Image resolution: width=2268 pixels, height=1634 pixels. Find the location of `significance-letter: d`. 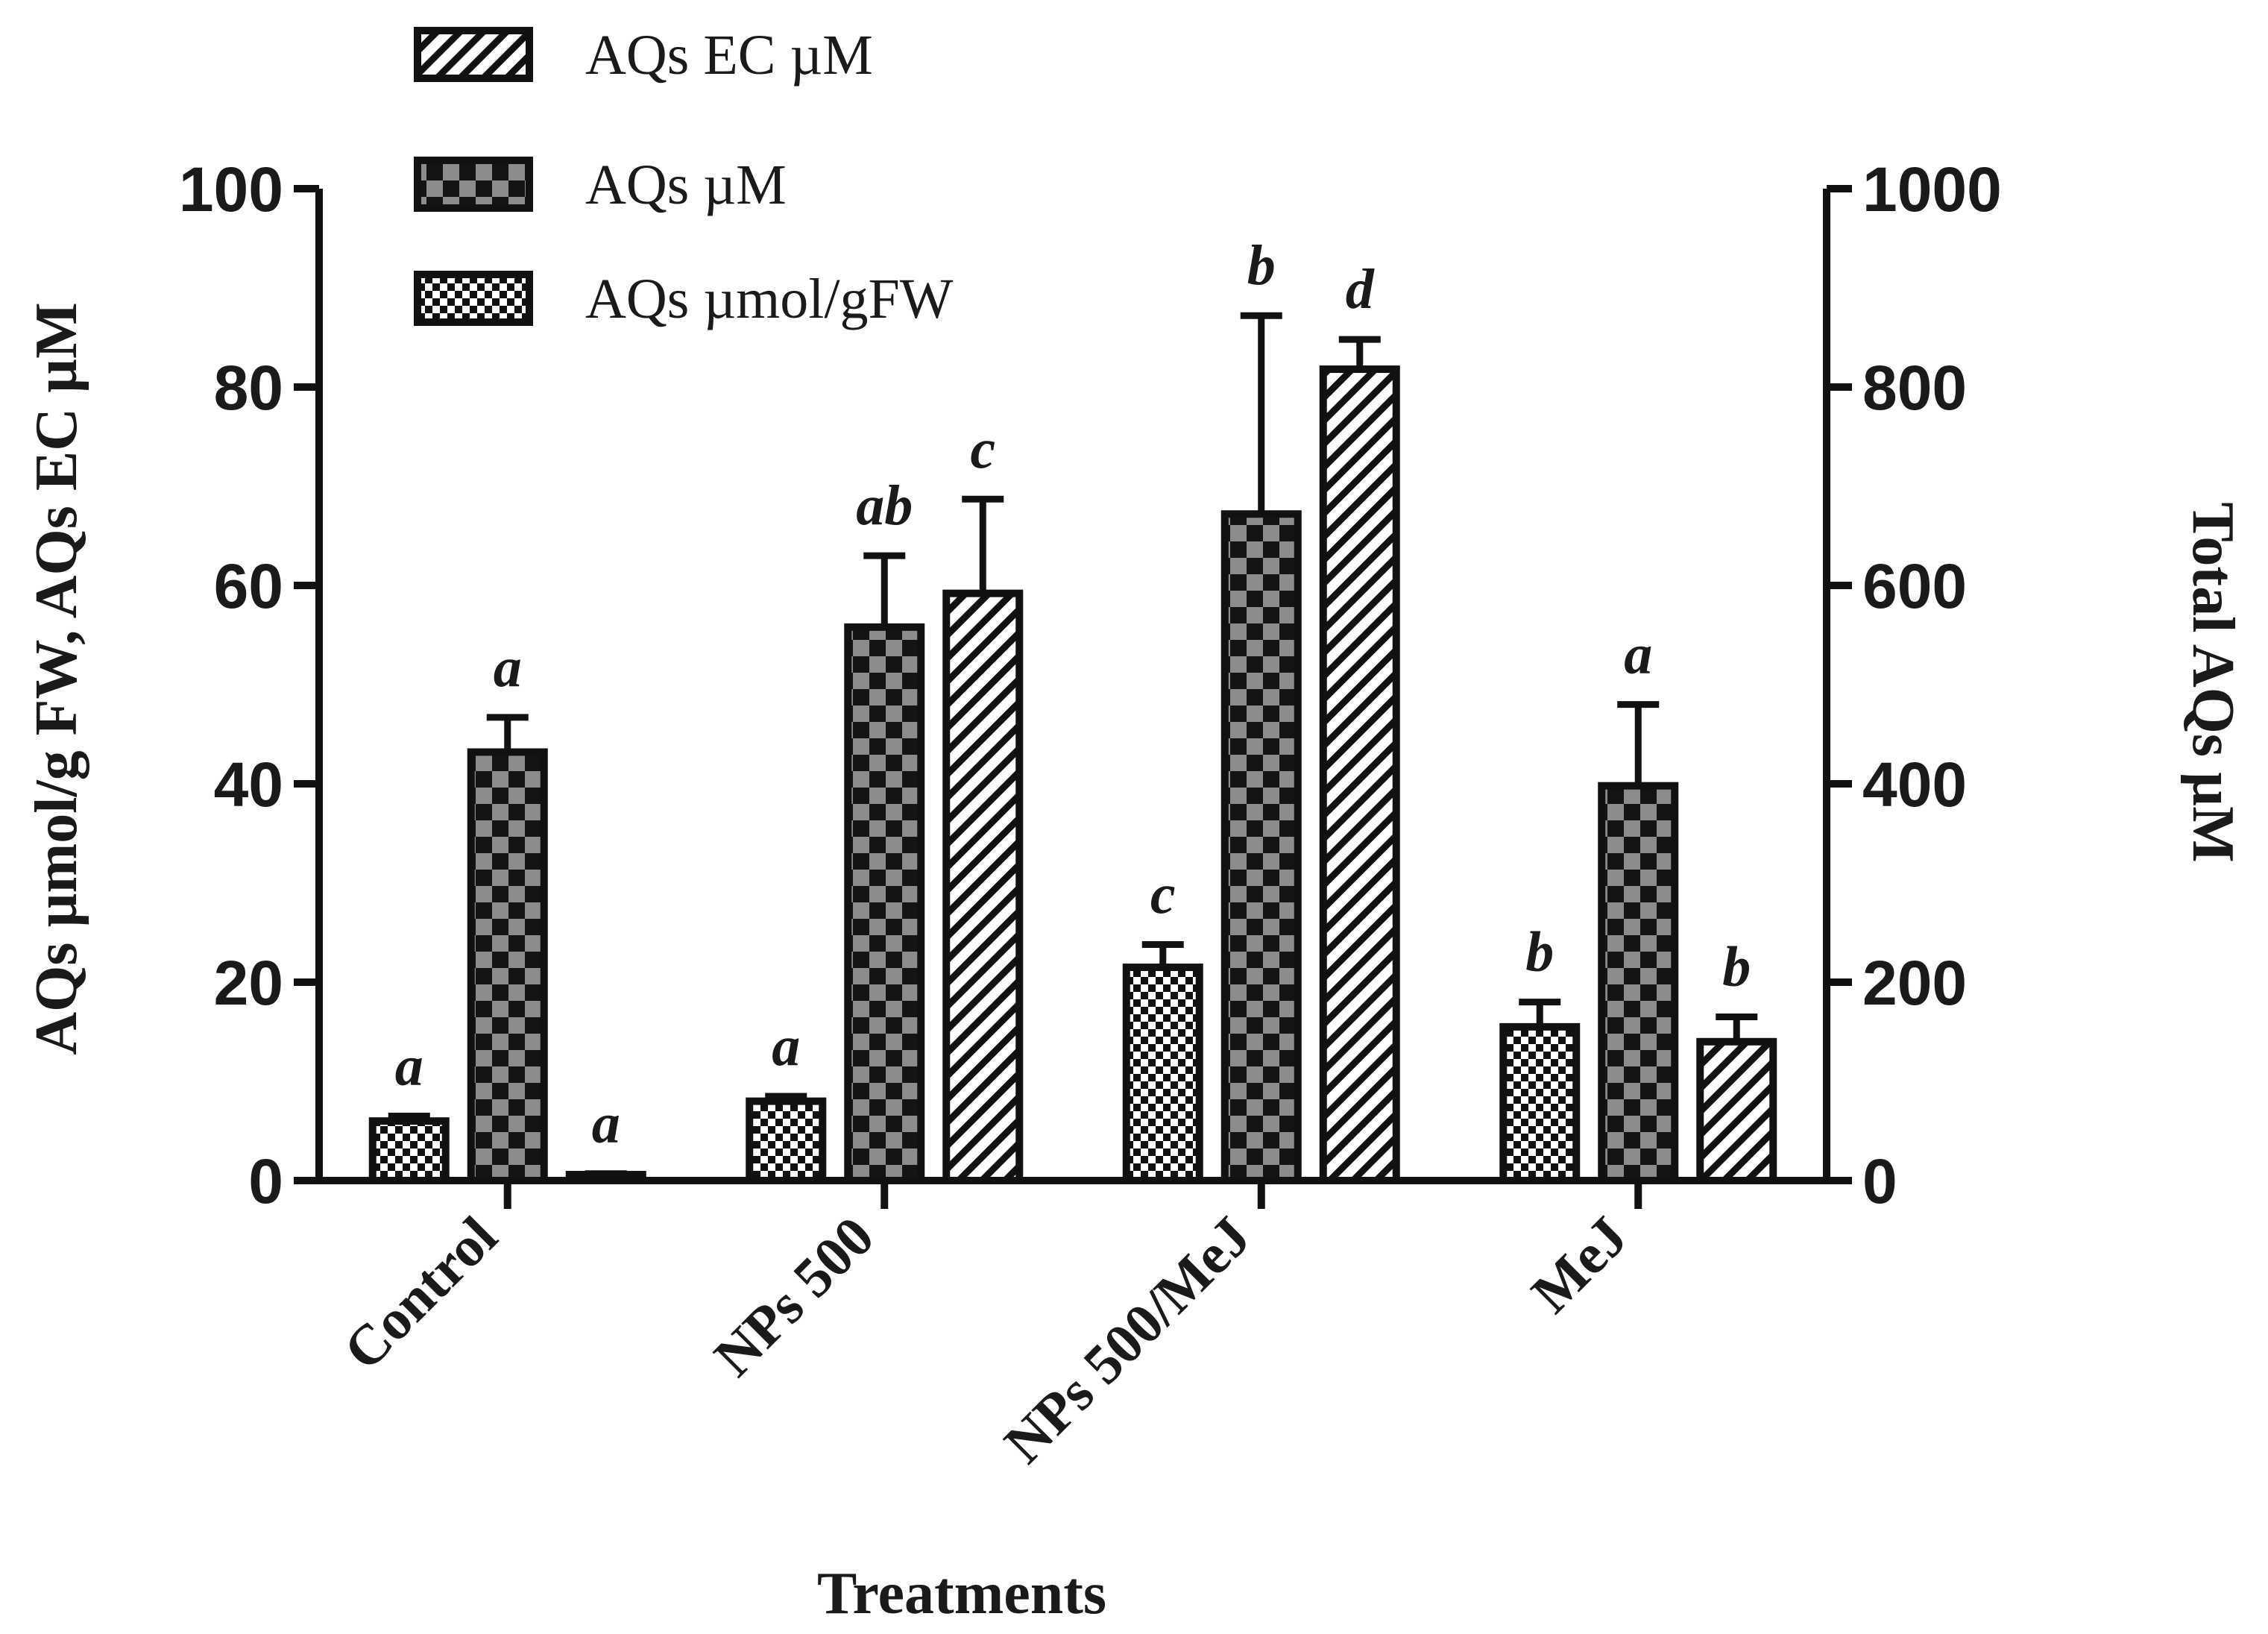

significance-letter: d is located at coordinates (1360, 289).